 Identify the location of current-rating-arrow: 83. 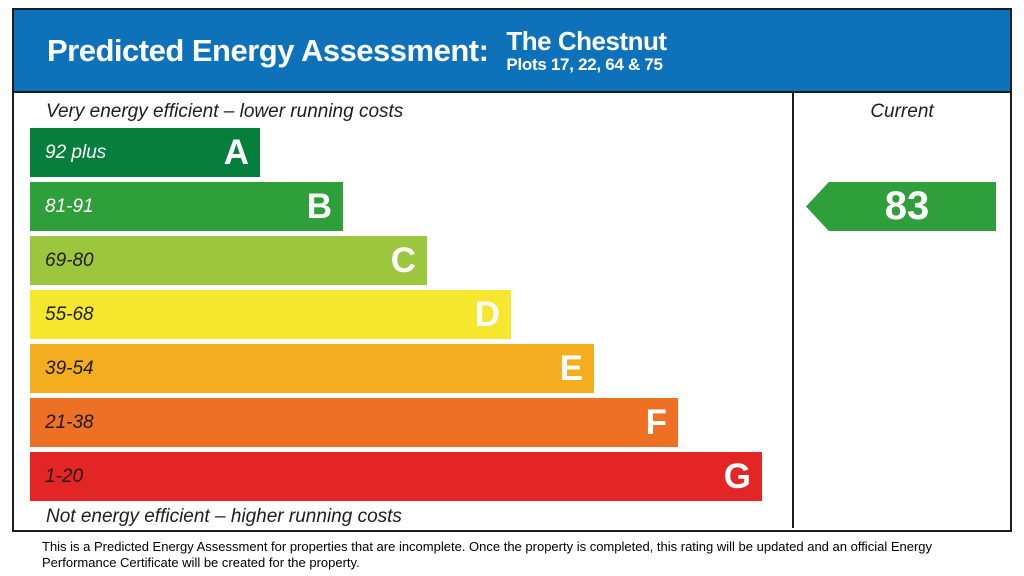
(901, 206).